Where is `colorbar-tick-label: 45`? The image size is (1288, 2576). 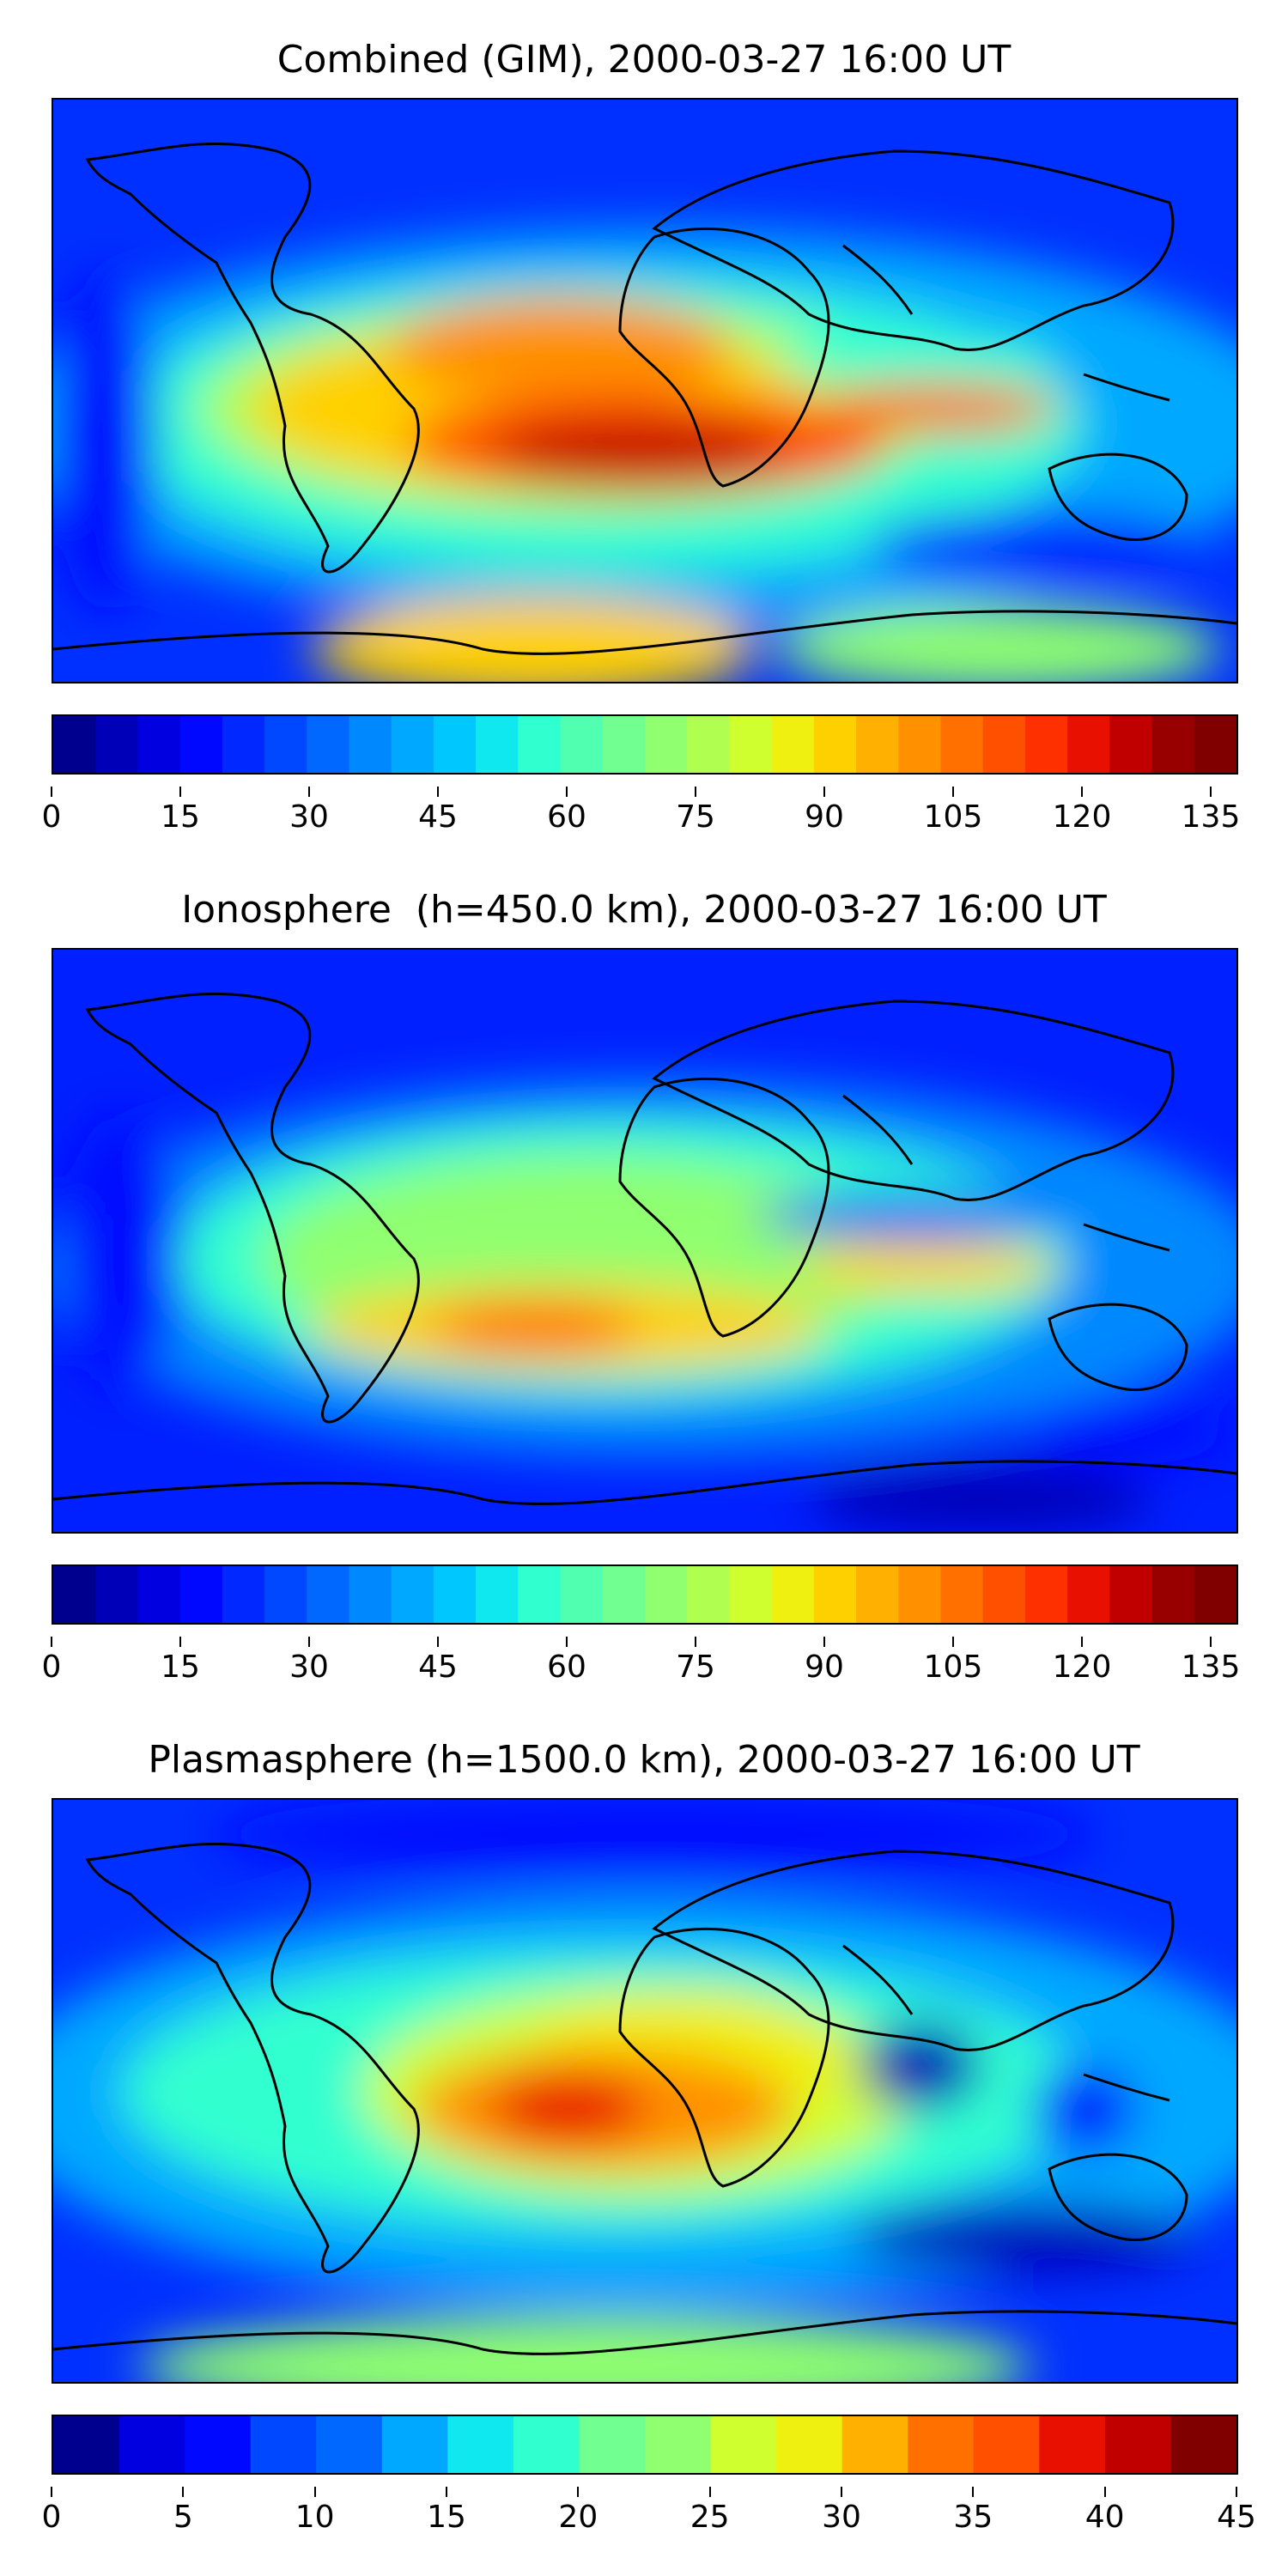 colorbar-tick-label: 45 is located at coordinates (438, 1667).